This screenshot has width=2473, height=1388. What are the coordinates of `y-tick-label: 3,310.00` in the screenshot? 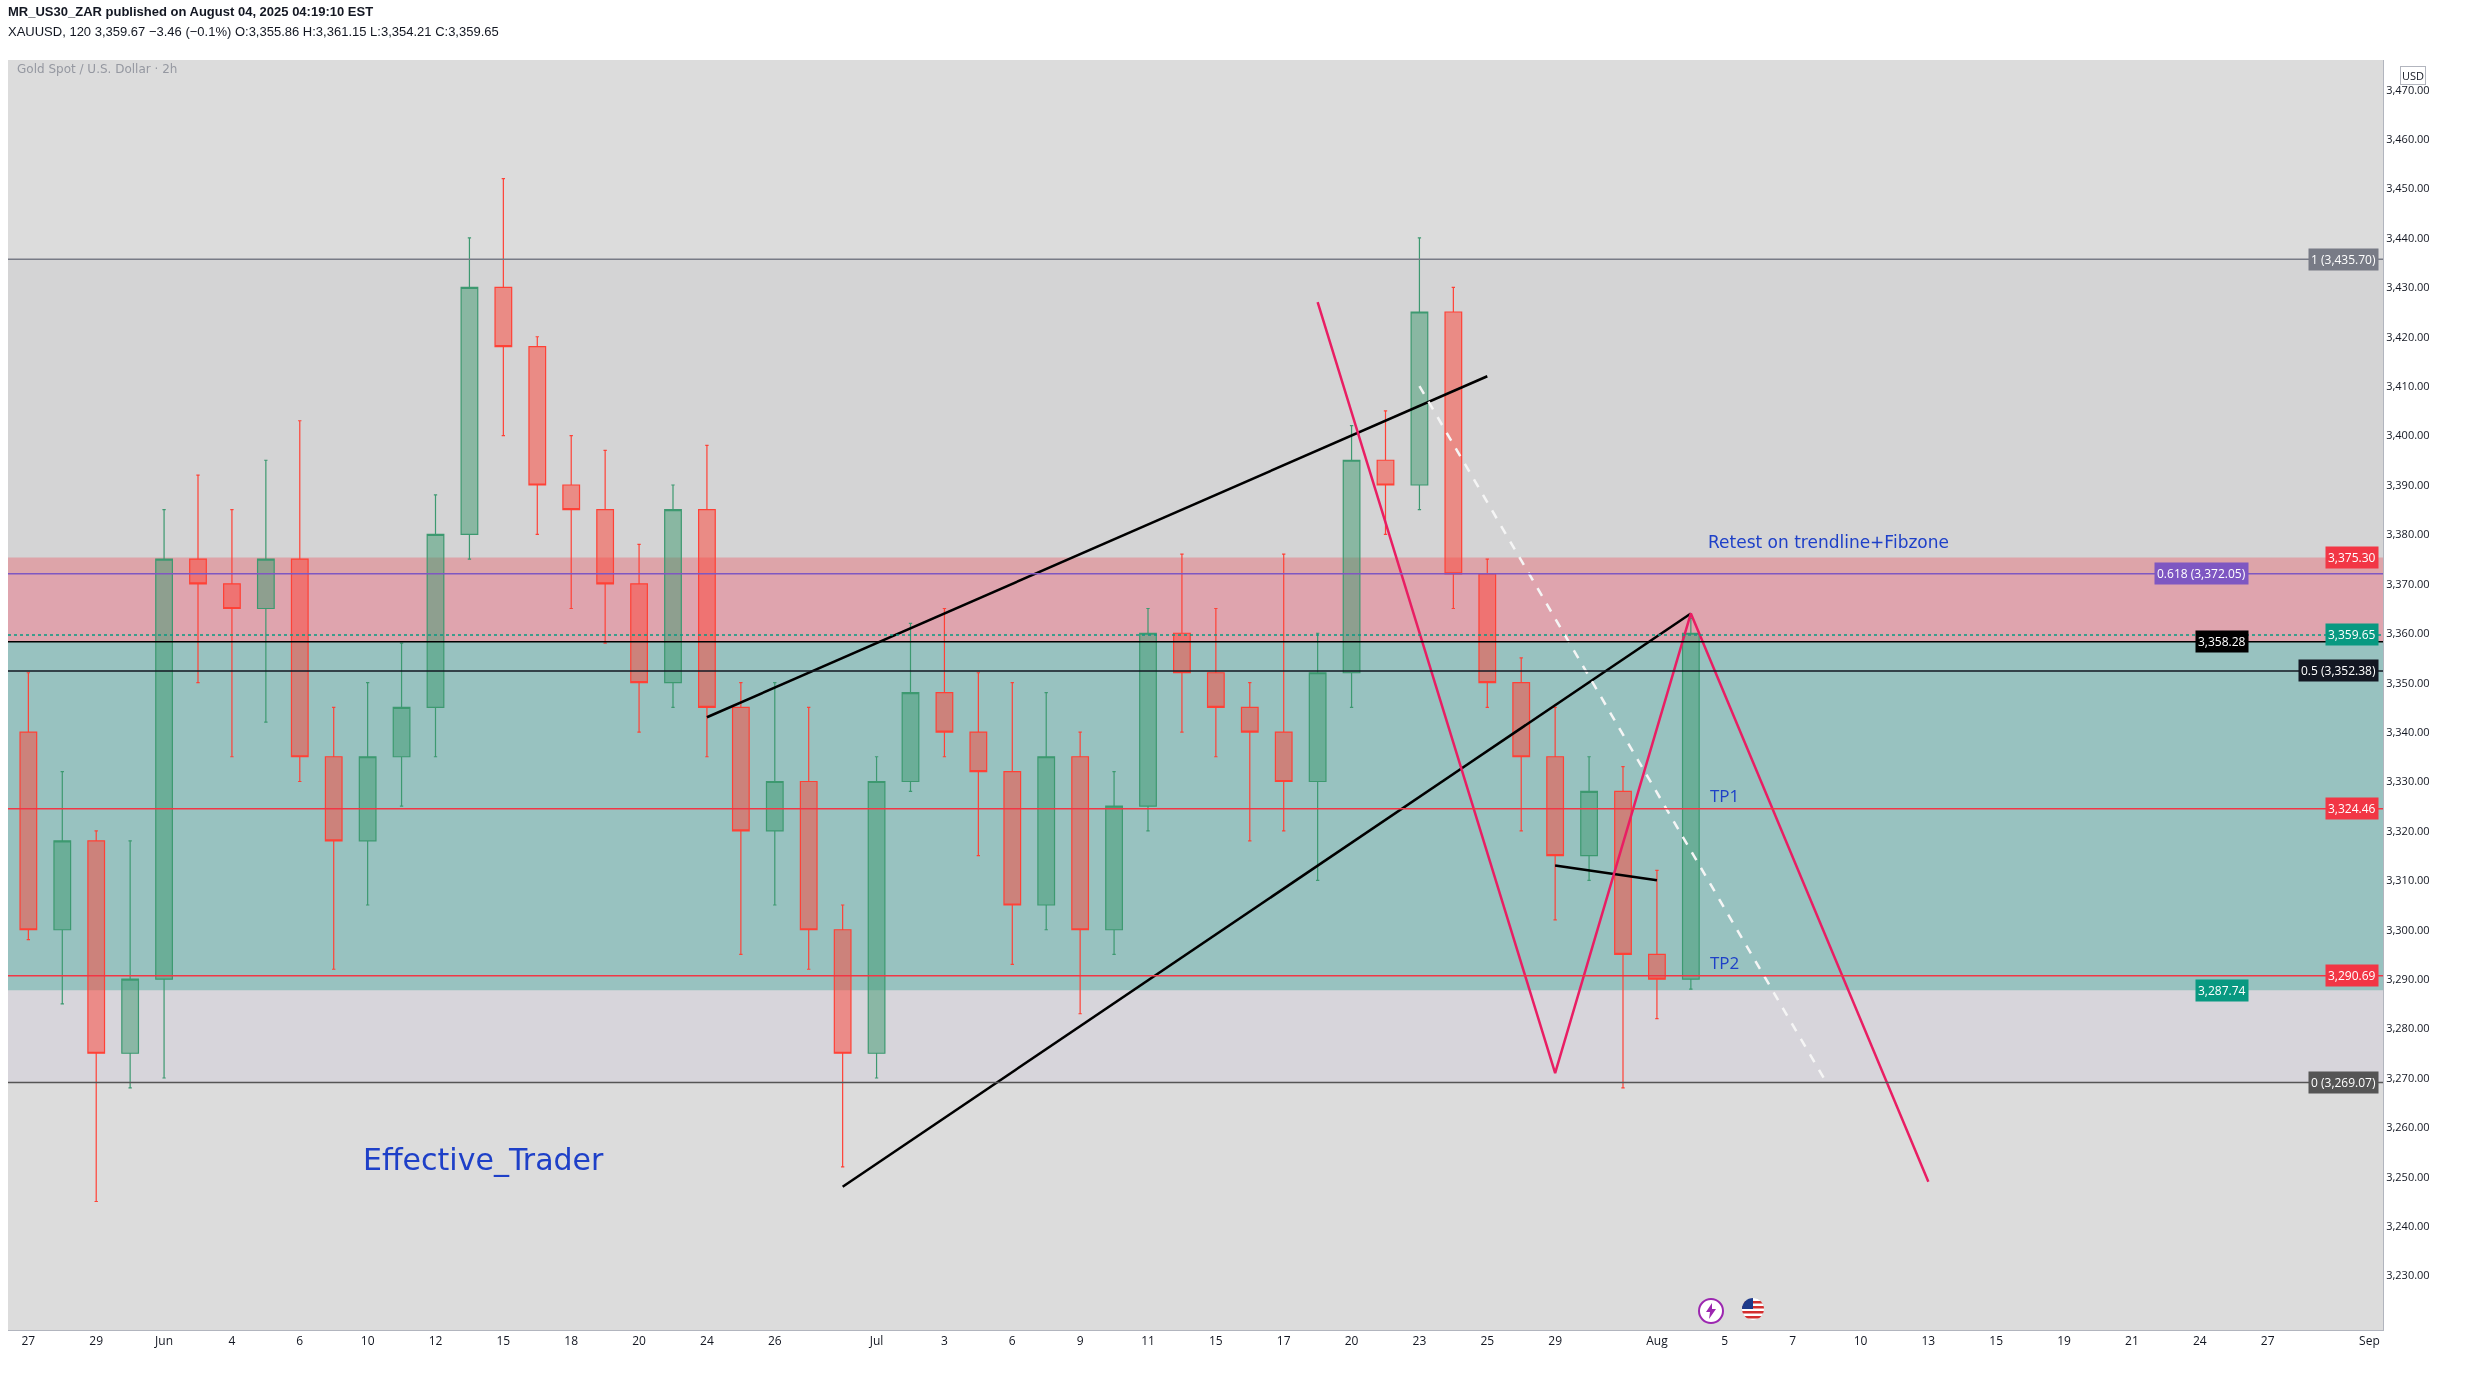 It's located at (2408, 880).